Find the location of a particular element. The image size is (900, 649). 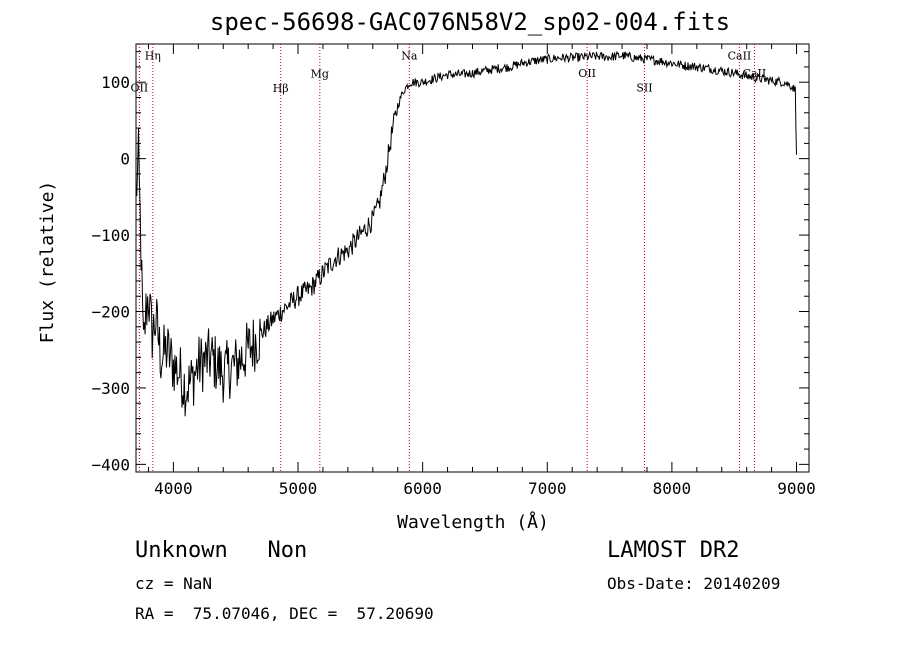

y-tick-label: 100 is located at coordinates (115, 82).